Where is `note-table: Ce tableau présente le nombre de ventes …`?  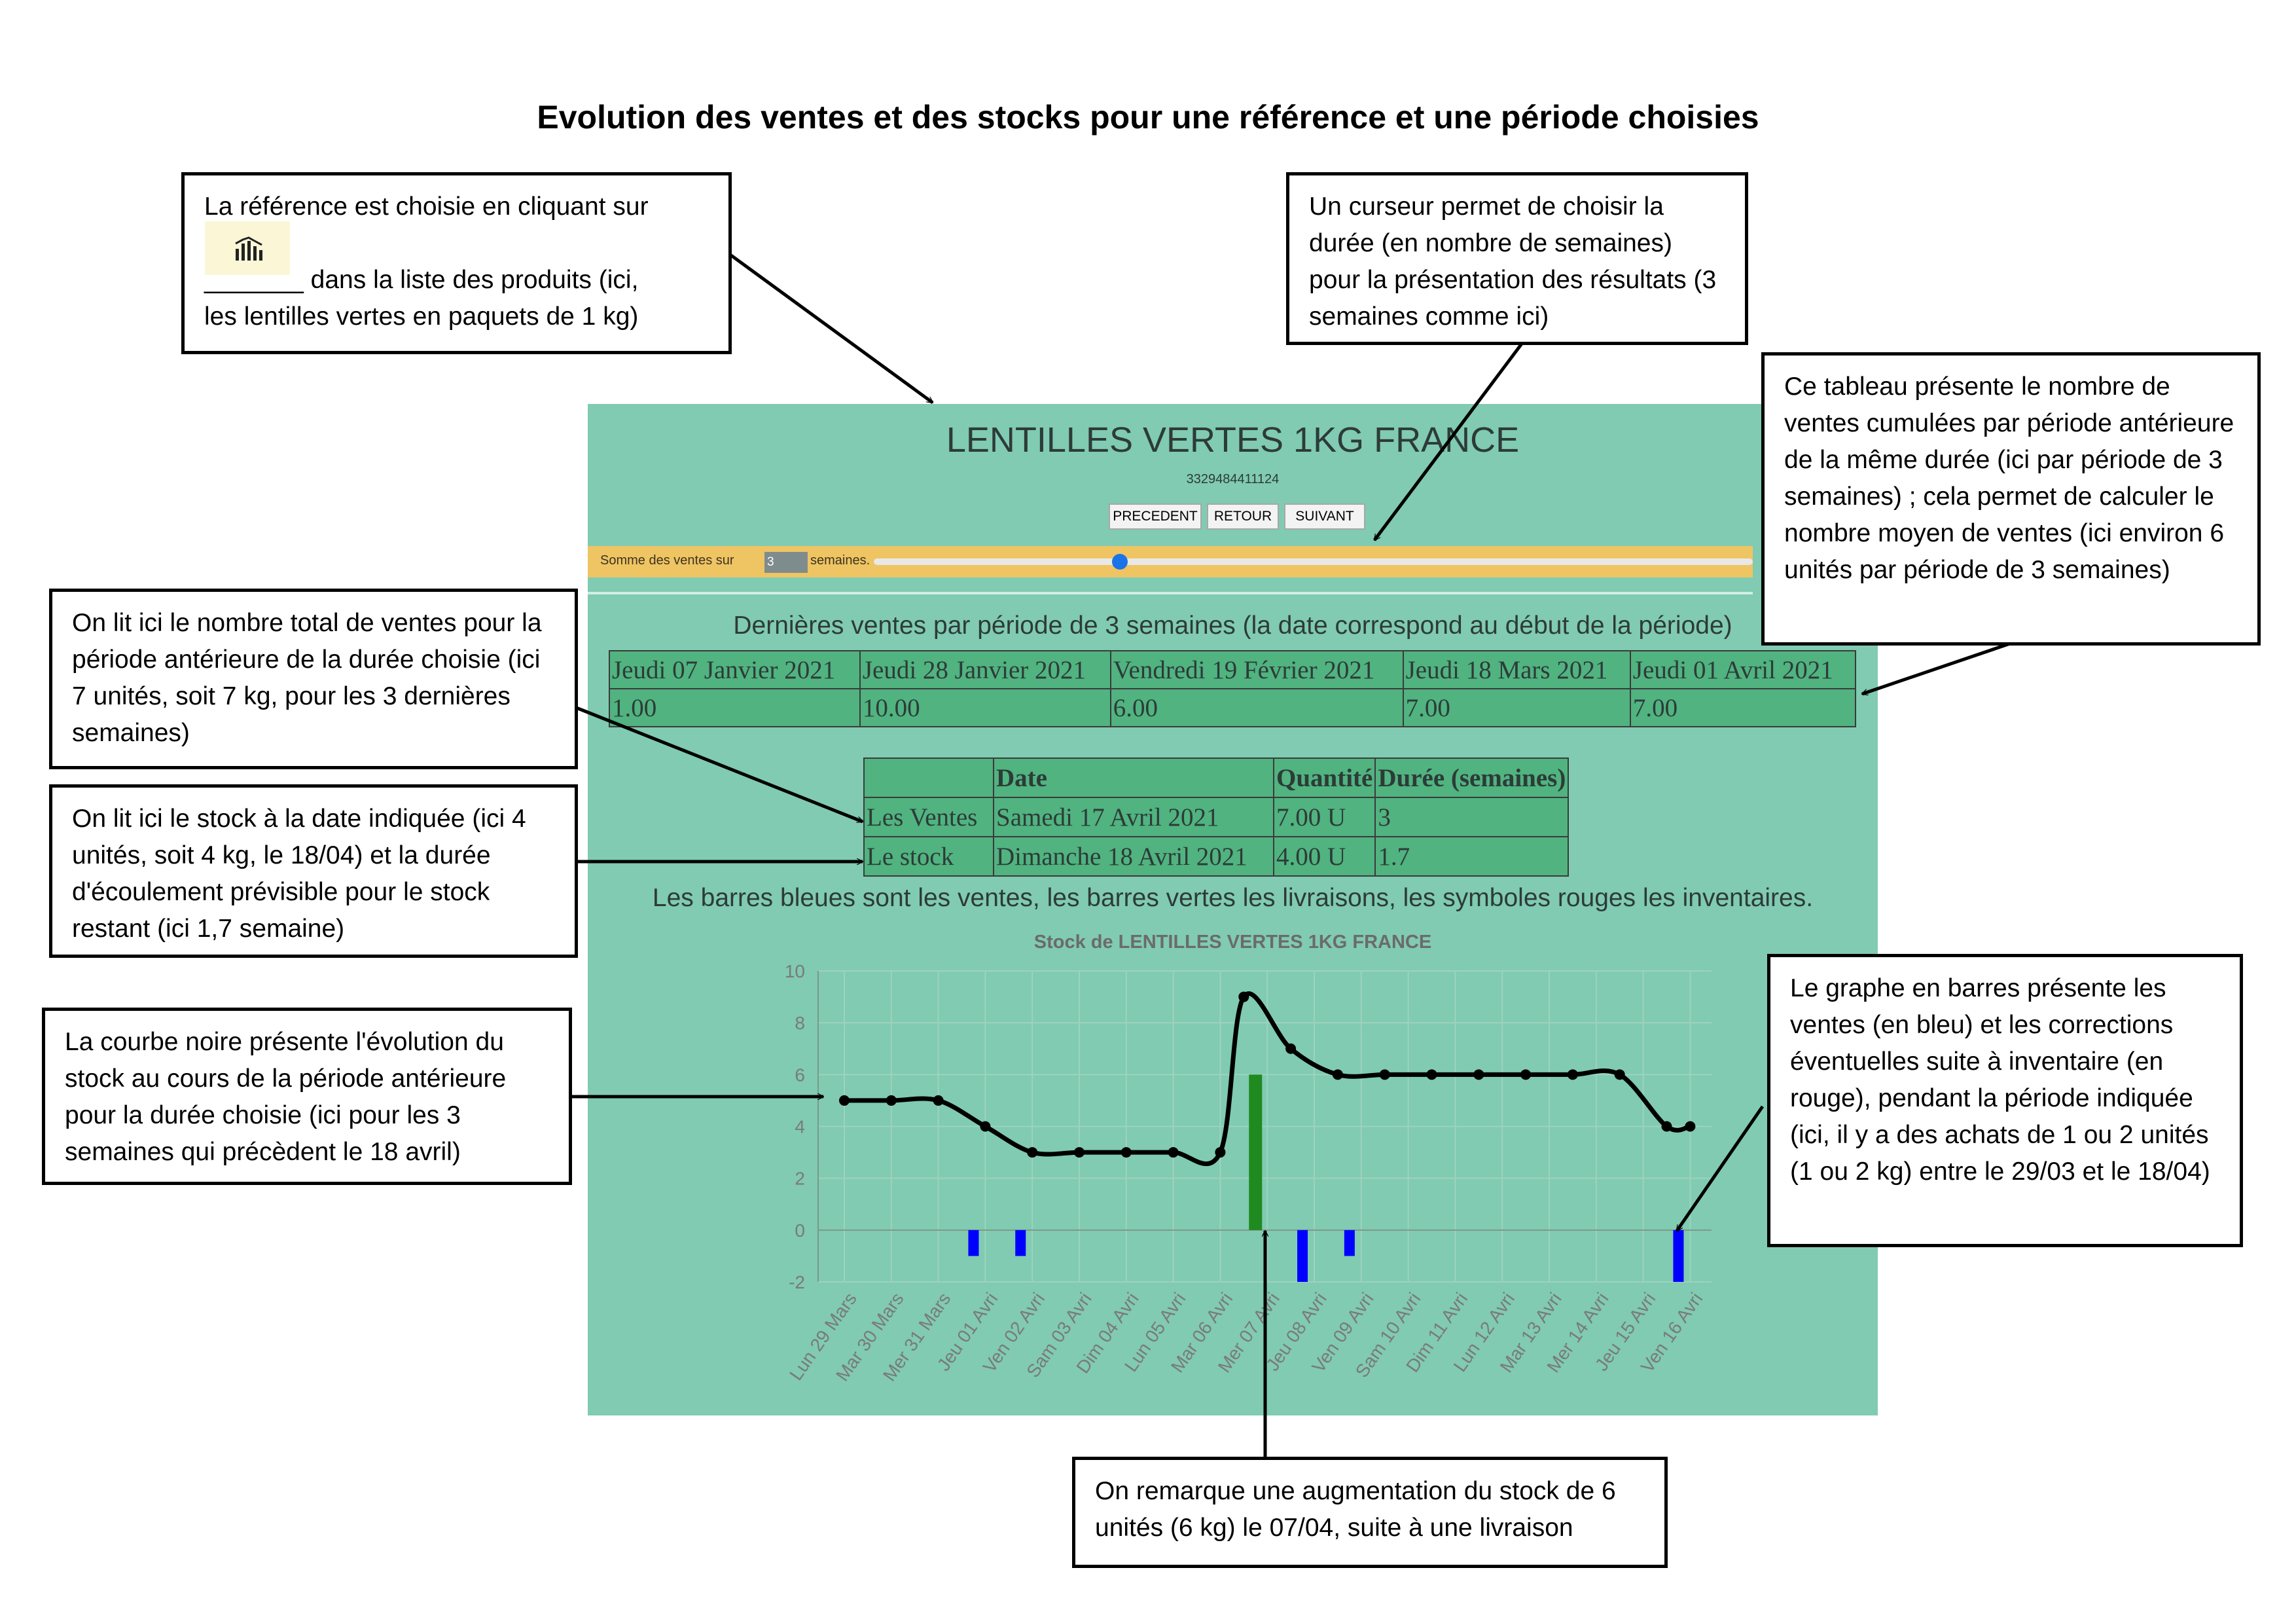
note-table: Ce tableau présente le nombre de ventes … is located at coordinates (2011, 499).